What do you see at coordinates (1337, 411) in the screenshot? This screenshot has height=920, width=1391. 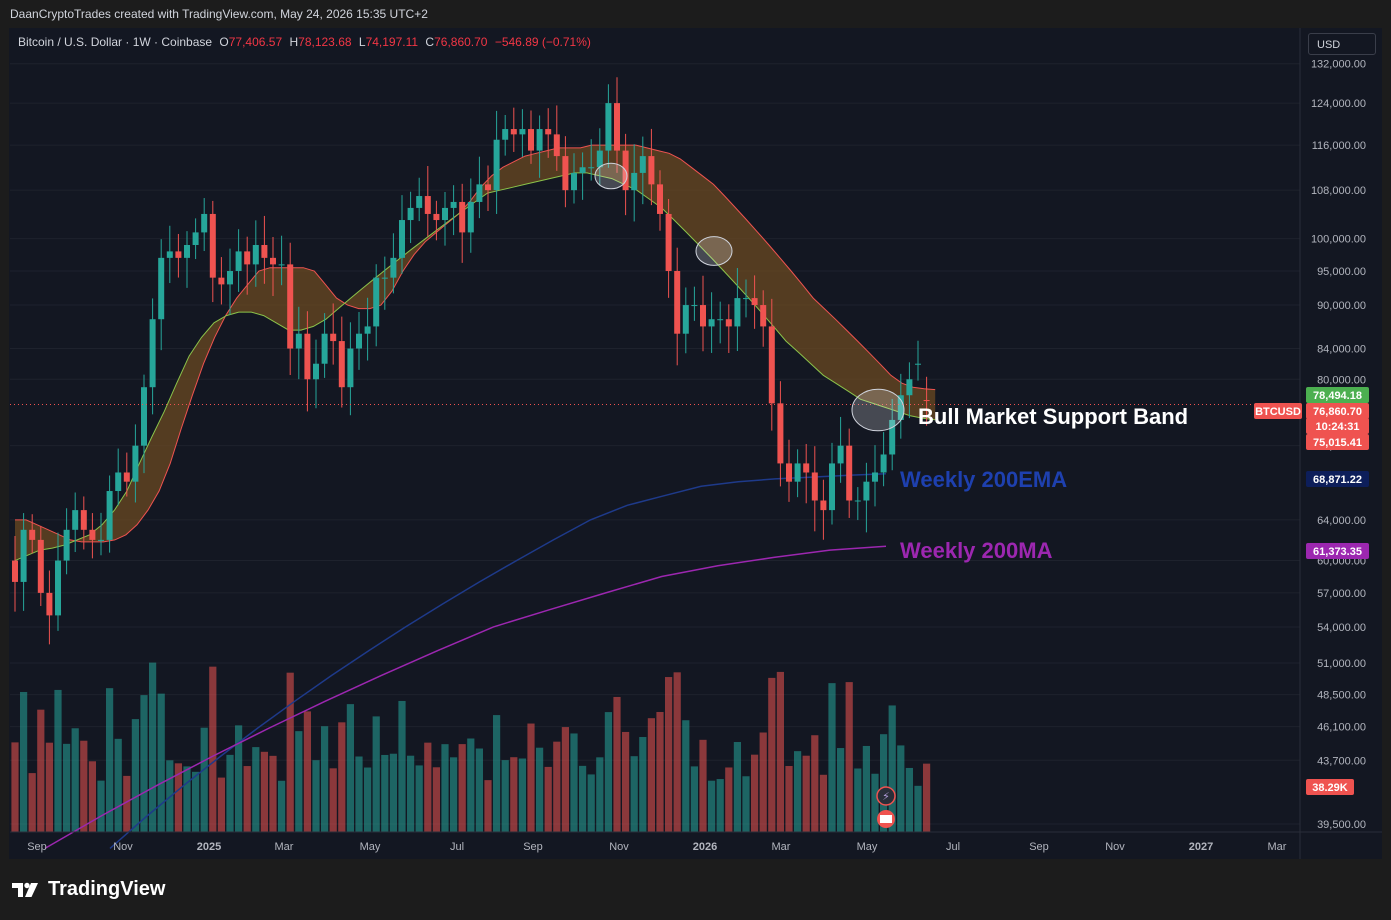 I see `last-price-label-bg` at bounding box center [1337, 411].